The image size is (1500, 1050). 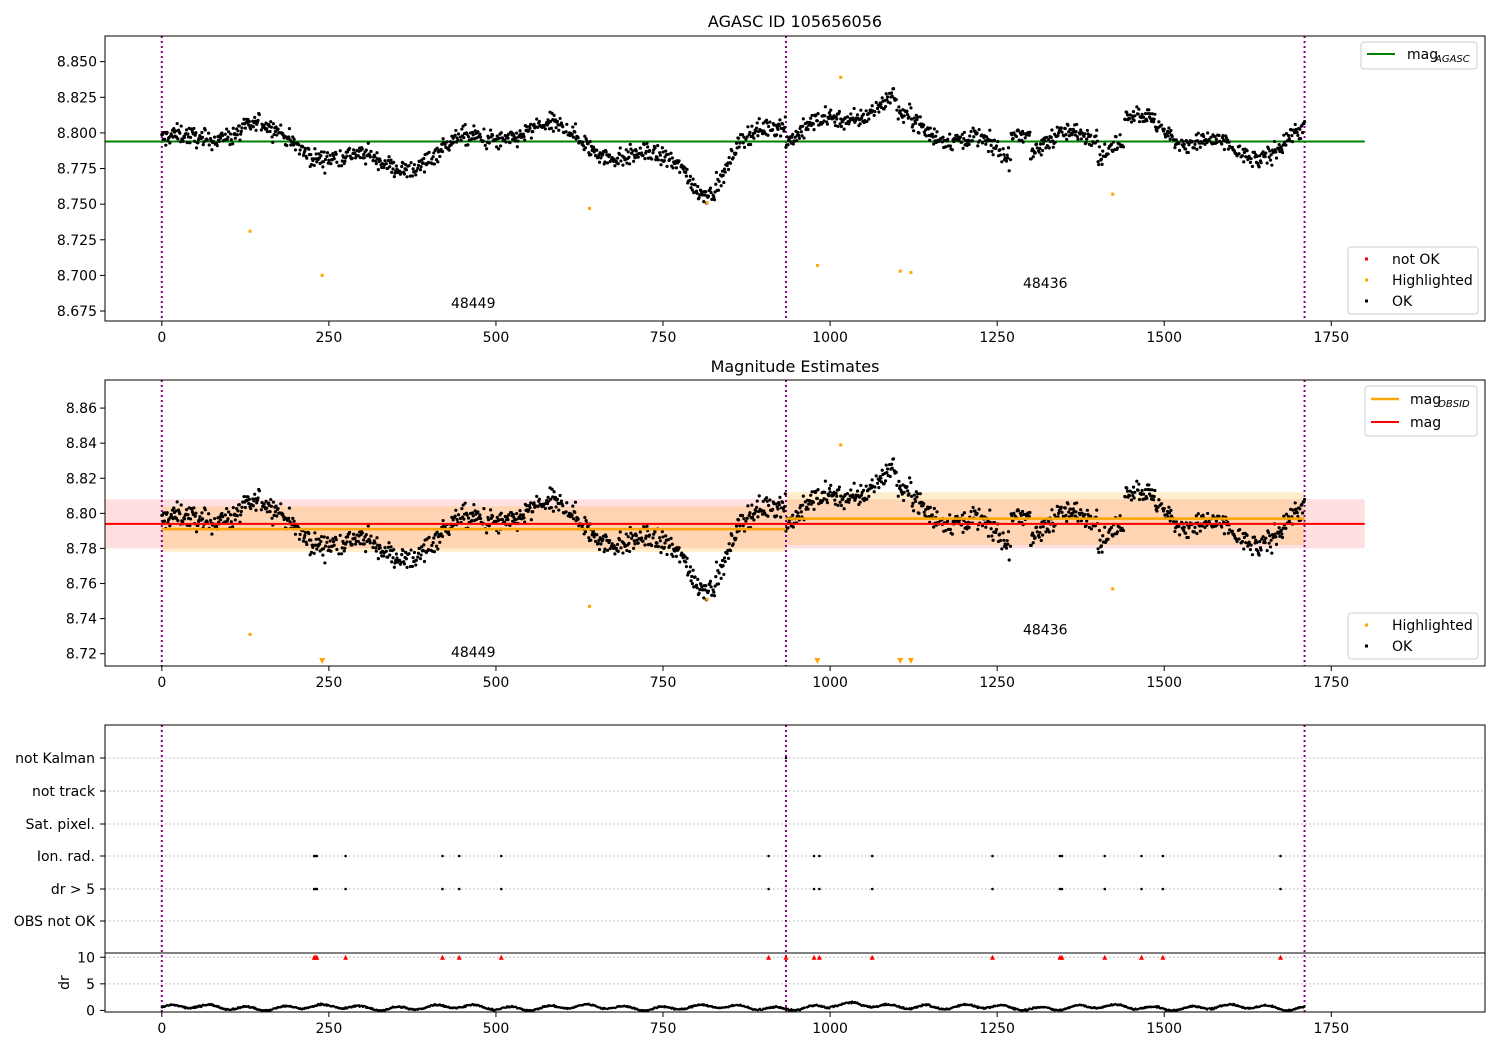 I want to click on flag-row-label: Sat. pixel., so click(x=60, y=825).